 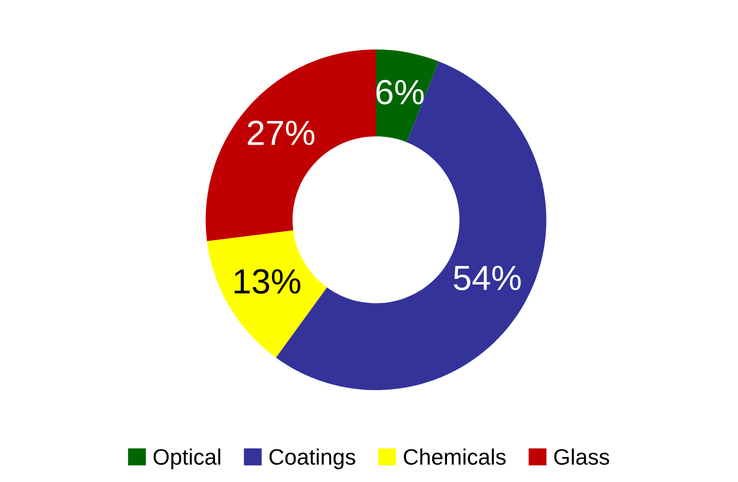 What do you see at coordinates (400, 92) in the screenshot?
I see `data-label: 6%` at bounding box center [400, 92].